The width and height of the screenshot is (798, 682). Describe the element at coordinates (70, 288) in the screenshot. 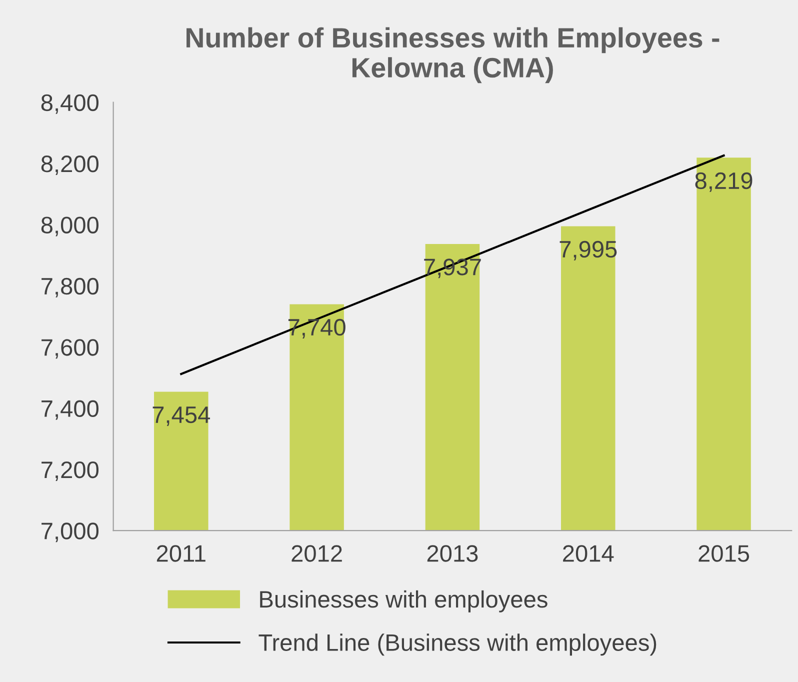

I see `y-tick-label: 7,800` at that location.